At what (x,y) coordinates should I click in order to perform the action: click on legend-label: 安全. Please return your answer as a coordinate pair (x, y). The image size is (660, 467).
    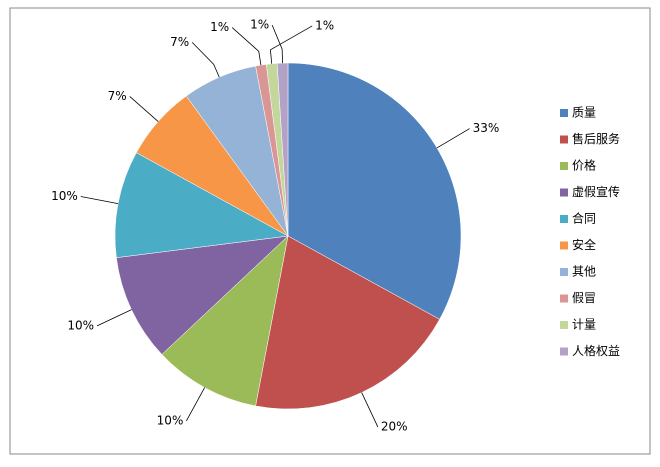
    Looking at the image, I should click on (584, 244).